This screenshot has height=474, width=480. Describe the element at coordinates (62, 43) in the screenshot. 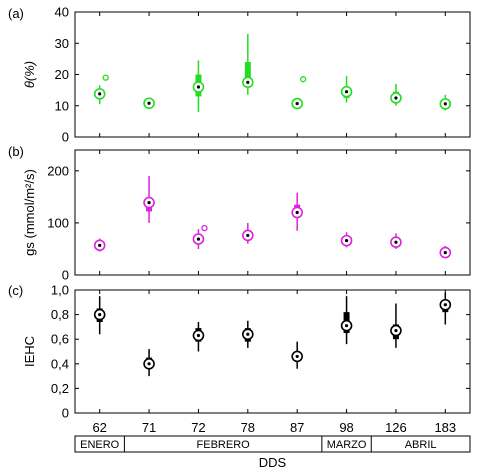

I see `y-tick-label: 30` at that location.